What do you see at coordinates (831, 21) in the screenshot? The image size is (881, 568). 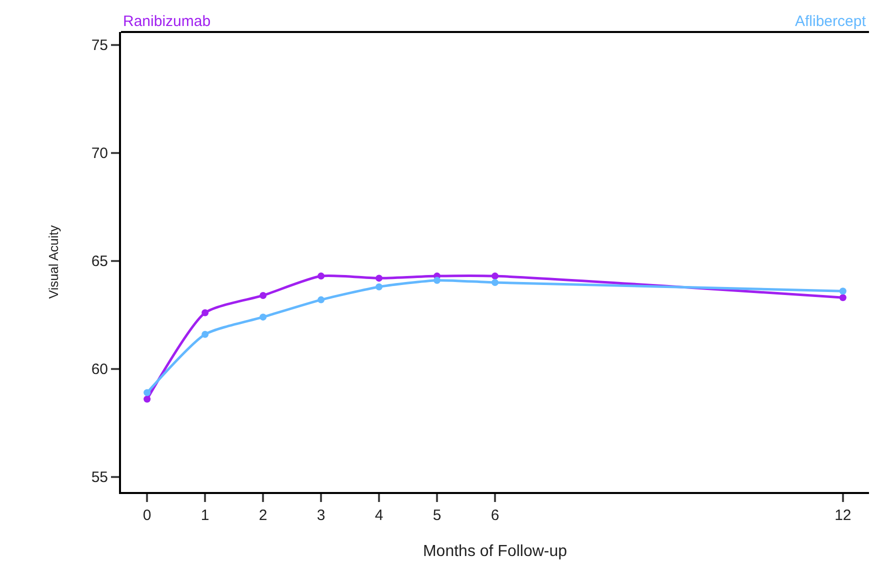 I see `text: Aflibercept` at bounding box center [831, 21].